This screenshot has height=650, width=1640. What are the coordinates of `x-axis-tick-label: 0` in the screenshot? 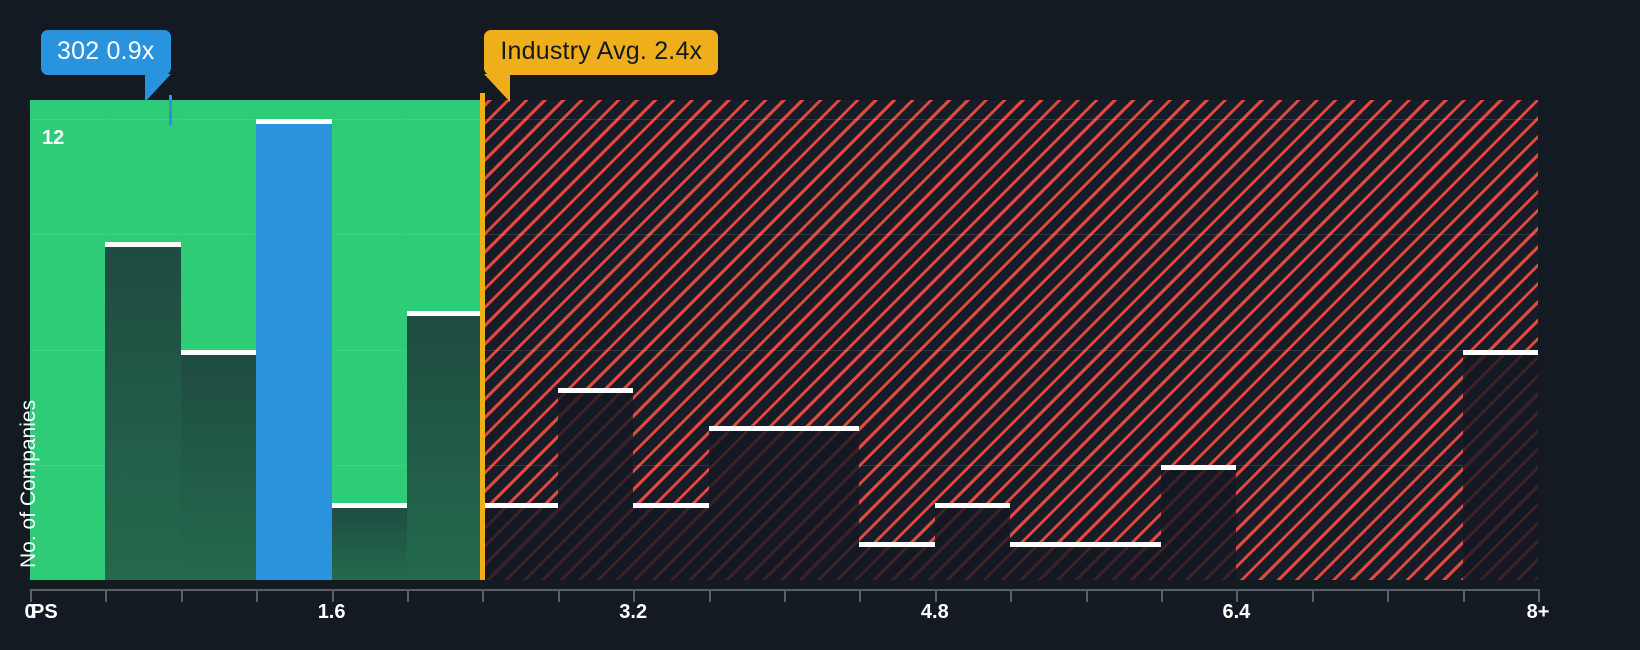 It's located at (30, 612).